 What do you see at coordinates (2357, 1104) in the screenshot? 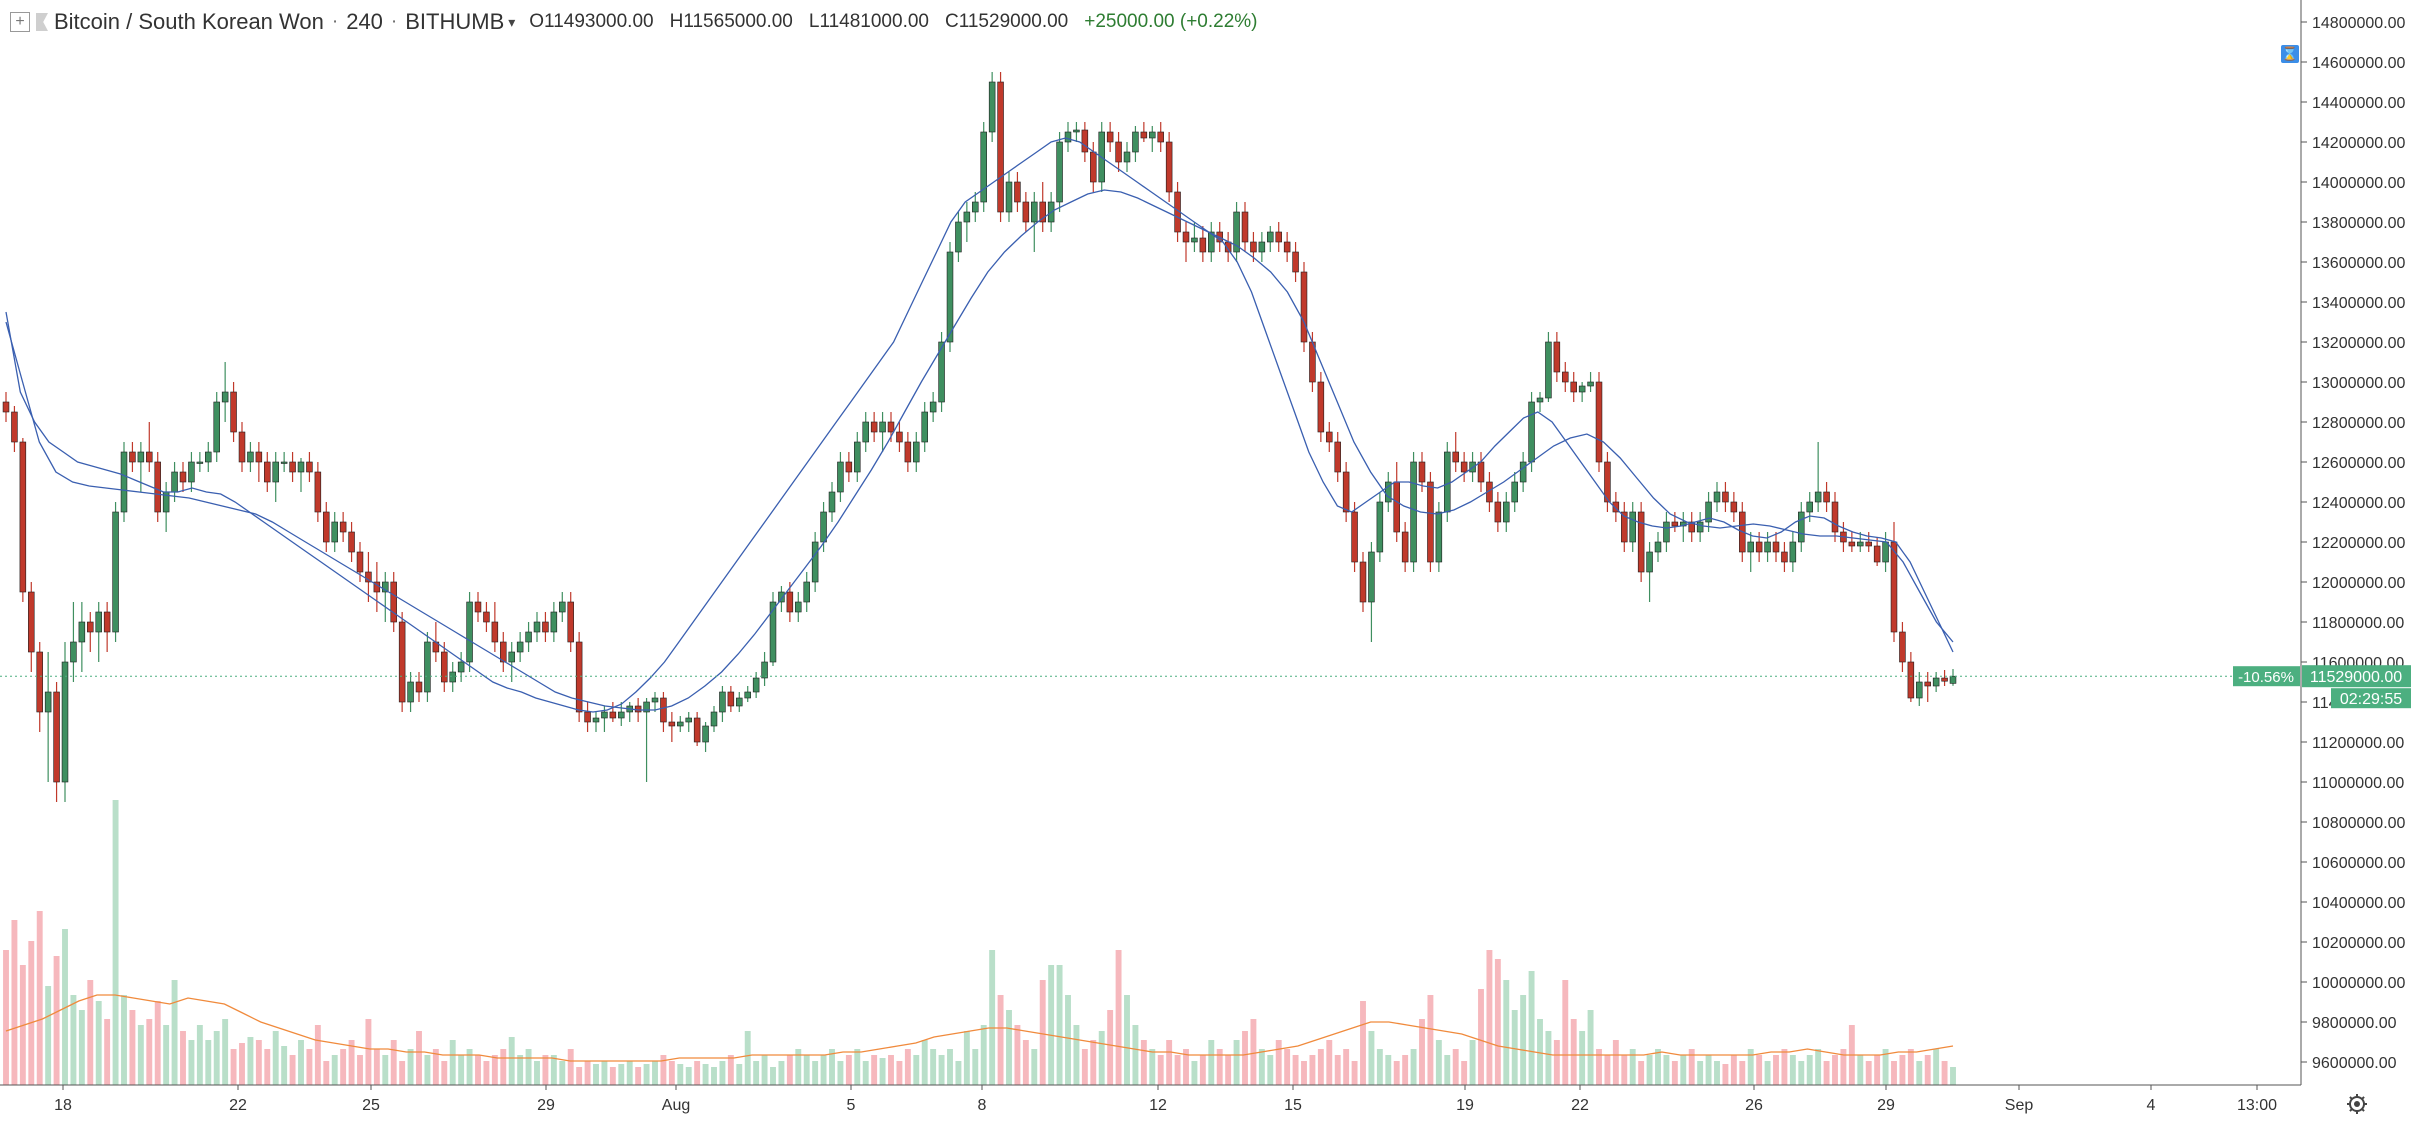
I see `gear-icon` at bounding box center [2357, 1104].